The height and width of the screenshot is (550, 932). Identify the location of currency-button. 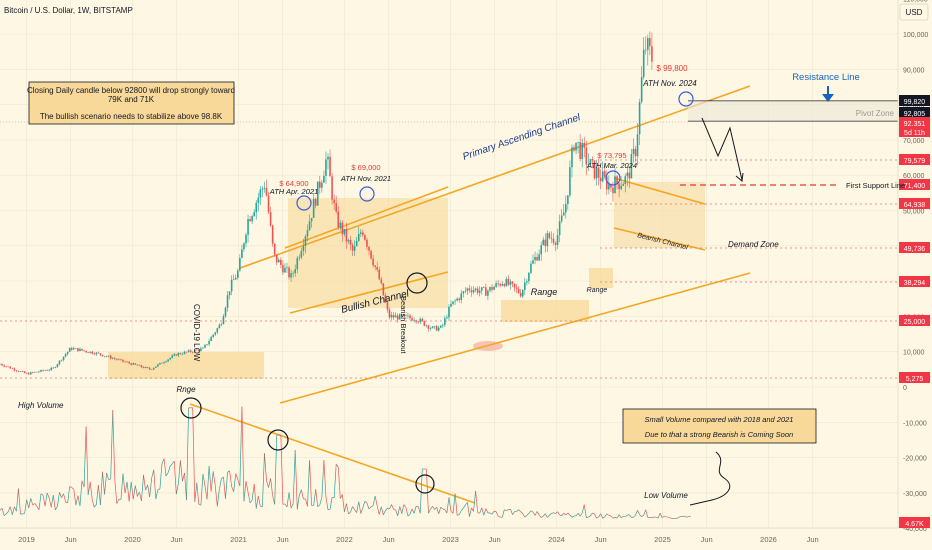
(914, 12).